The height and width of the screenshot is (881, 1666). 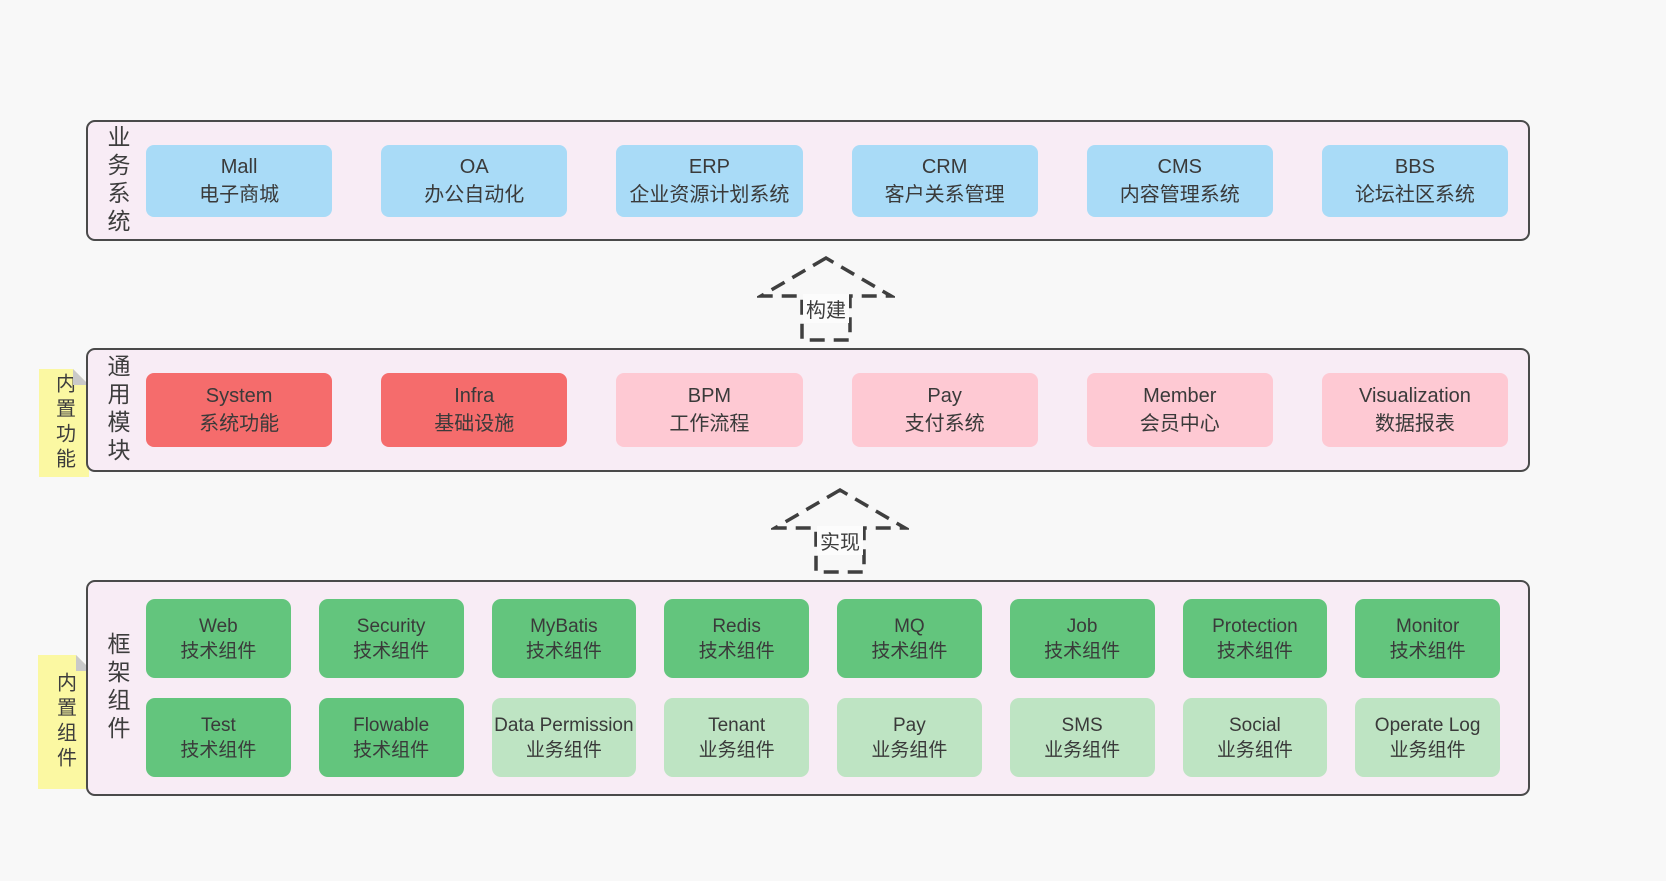 What do you see at coordinates (1414, 396) in the screenshot?
I see `box-title: Visualization` at bounding box center [1414, 396].